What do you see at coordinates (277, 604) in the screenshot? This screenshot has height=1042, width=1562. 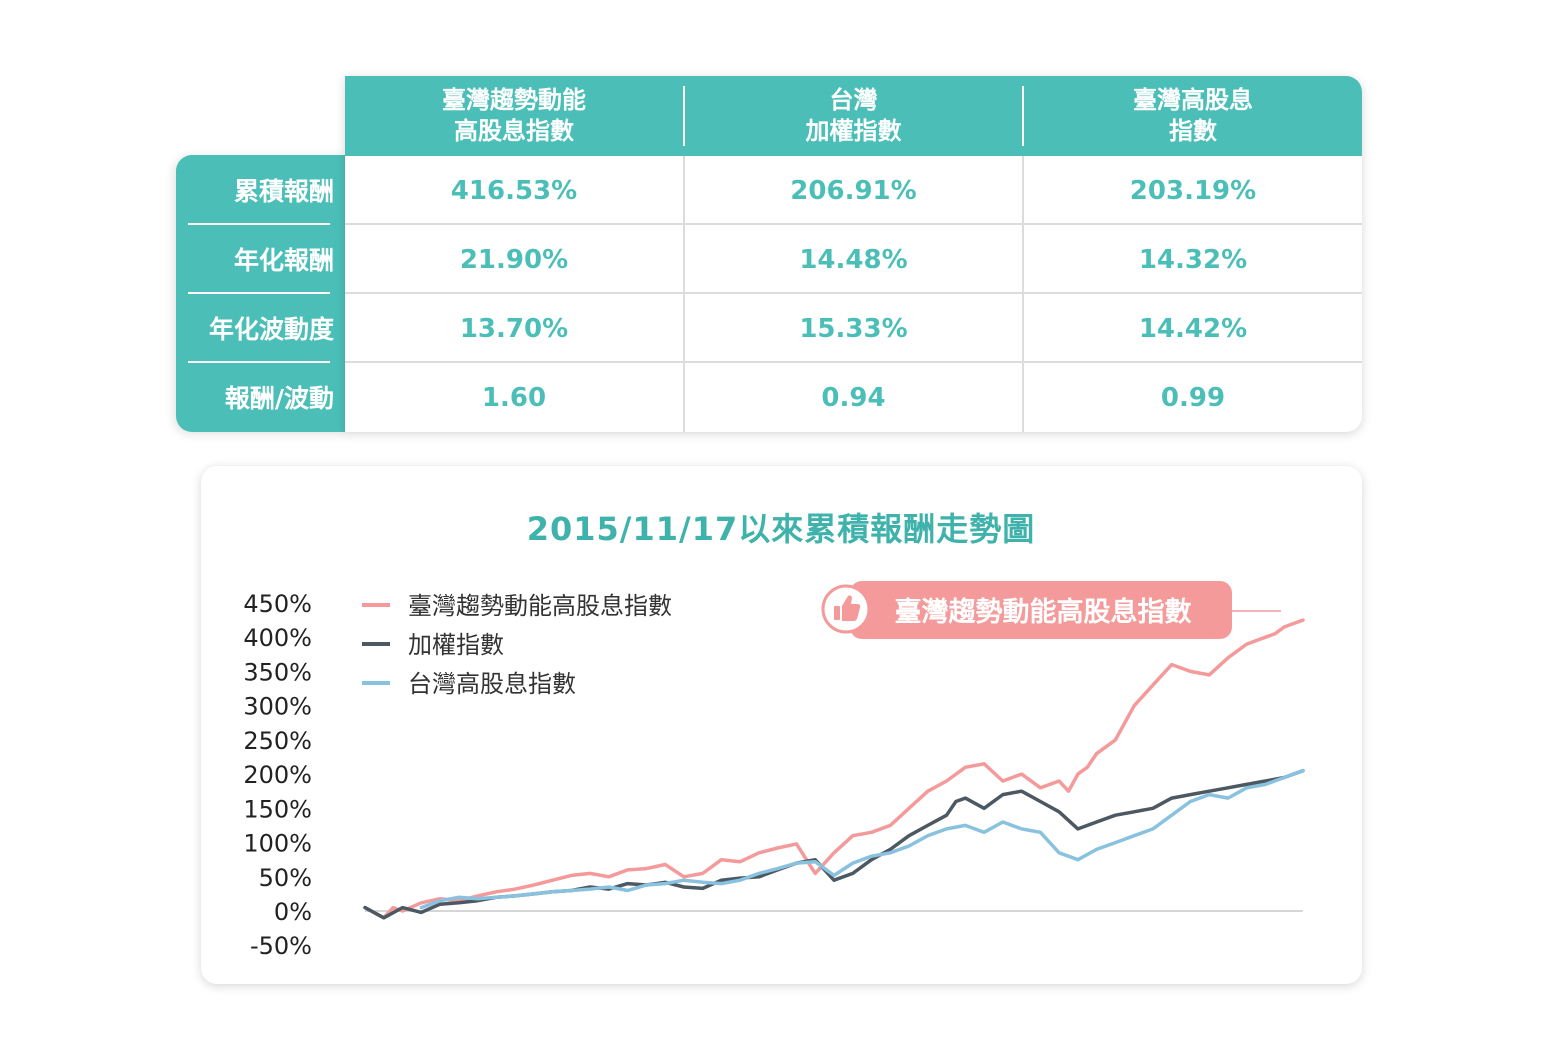 I see `y-tick-label: 450%` at bounding box center [277, 604].